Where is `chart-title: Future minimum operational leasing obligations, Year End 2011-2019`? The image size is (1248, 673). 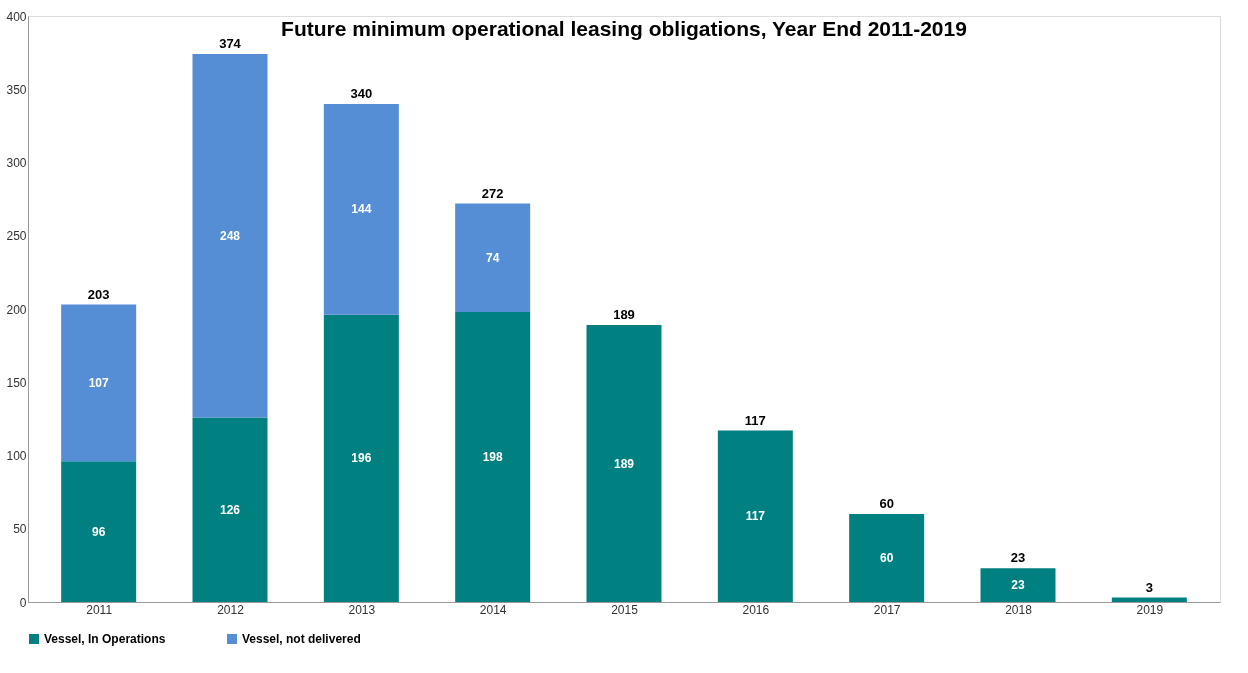
chart-title: Future minimum operational leasing obligations, Year End 2011-2019 is located at coordinates (624, 28).